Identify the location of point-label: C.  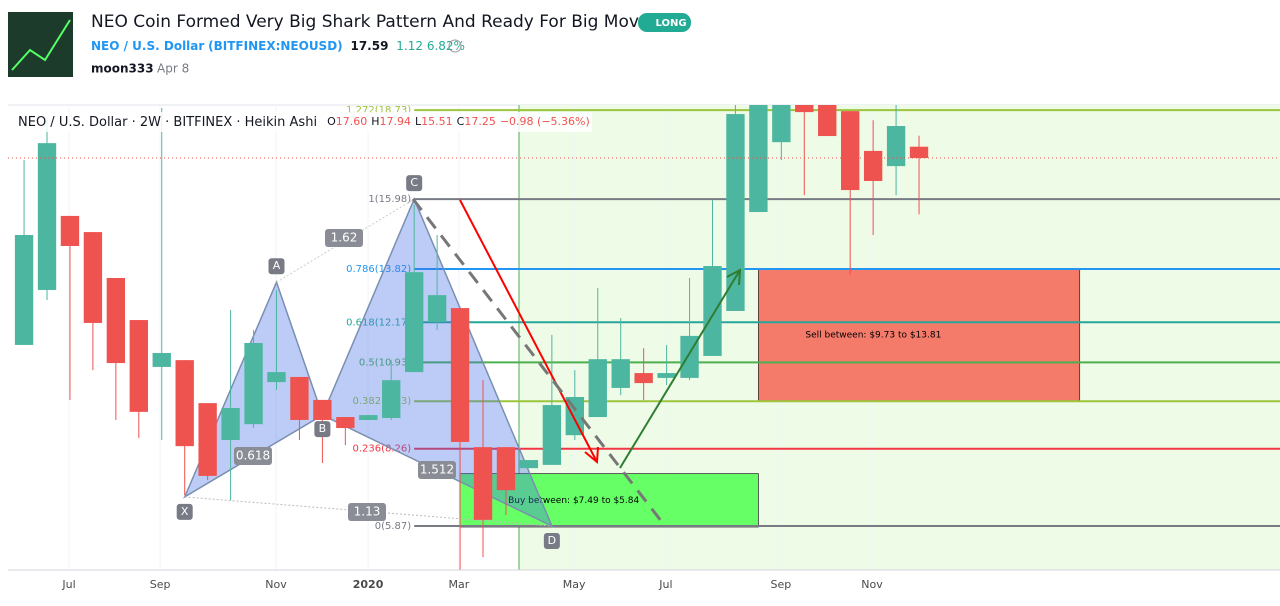
(414, 182).